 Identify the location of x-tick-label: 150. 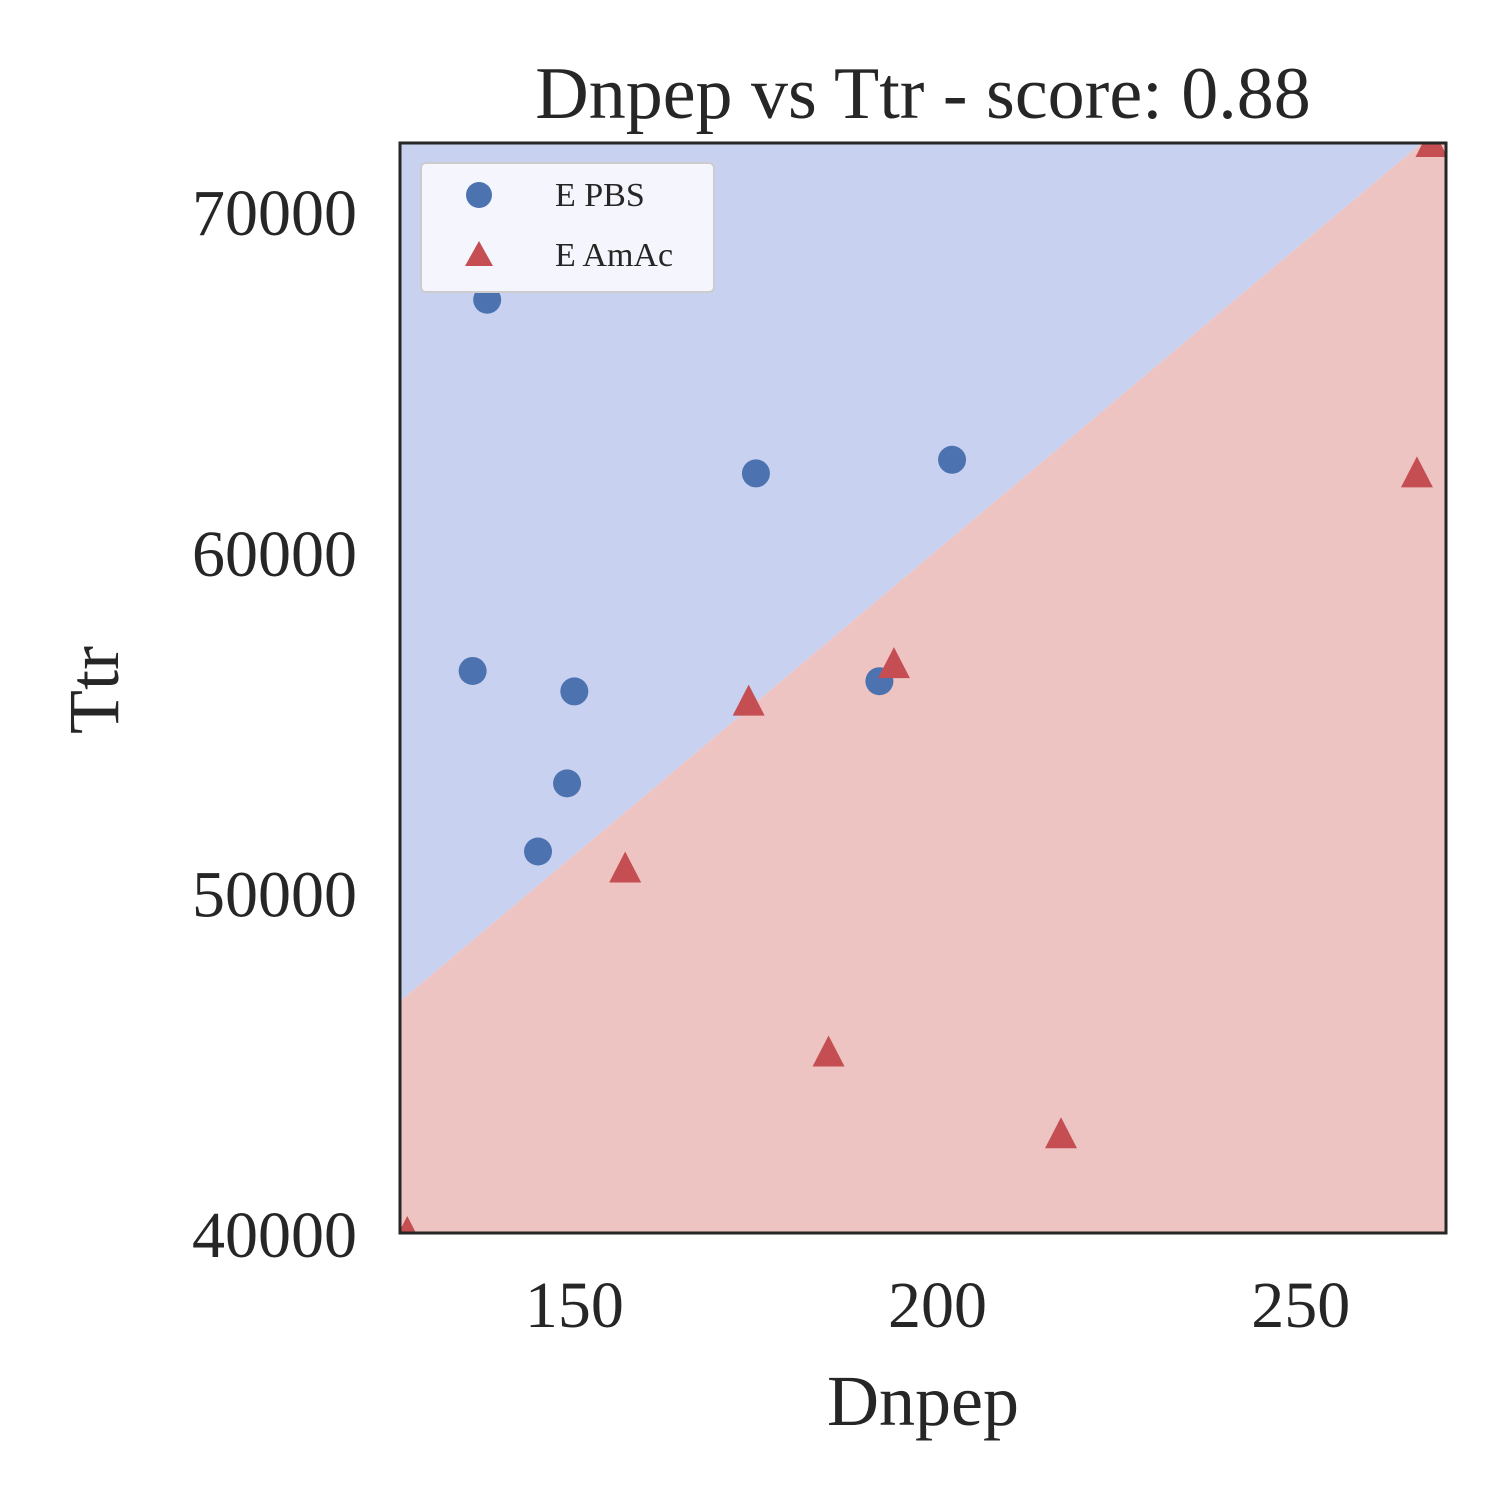
(574, 1305).